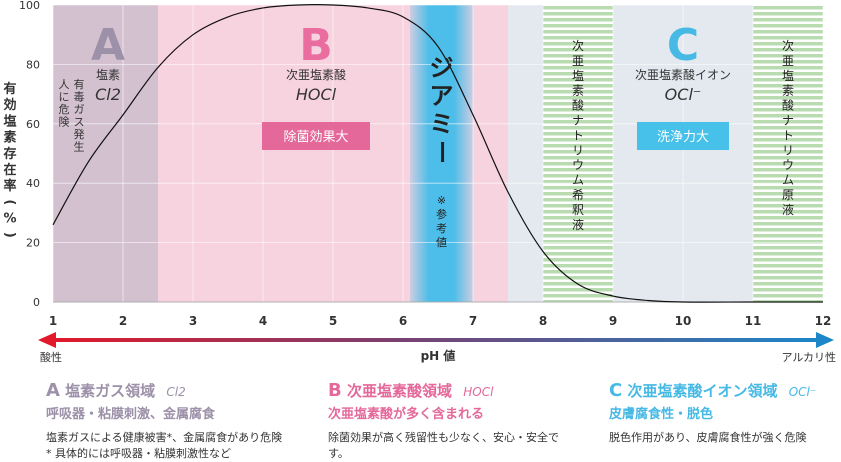 Image resolution: width=841 pixels, height=462 pixels. What do you see at coordinates (441, 214) in the screenshot?
I see `giamy-note-char: 参` at bounding box center [441, 214].